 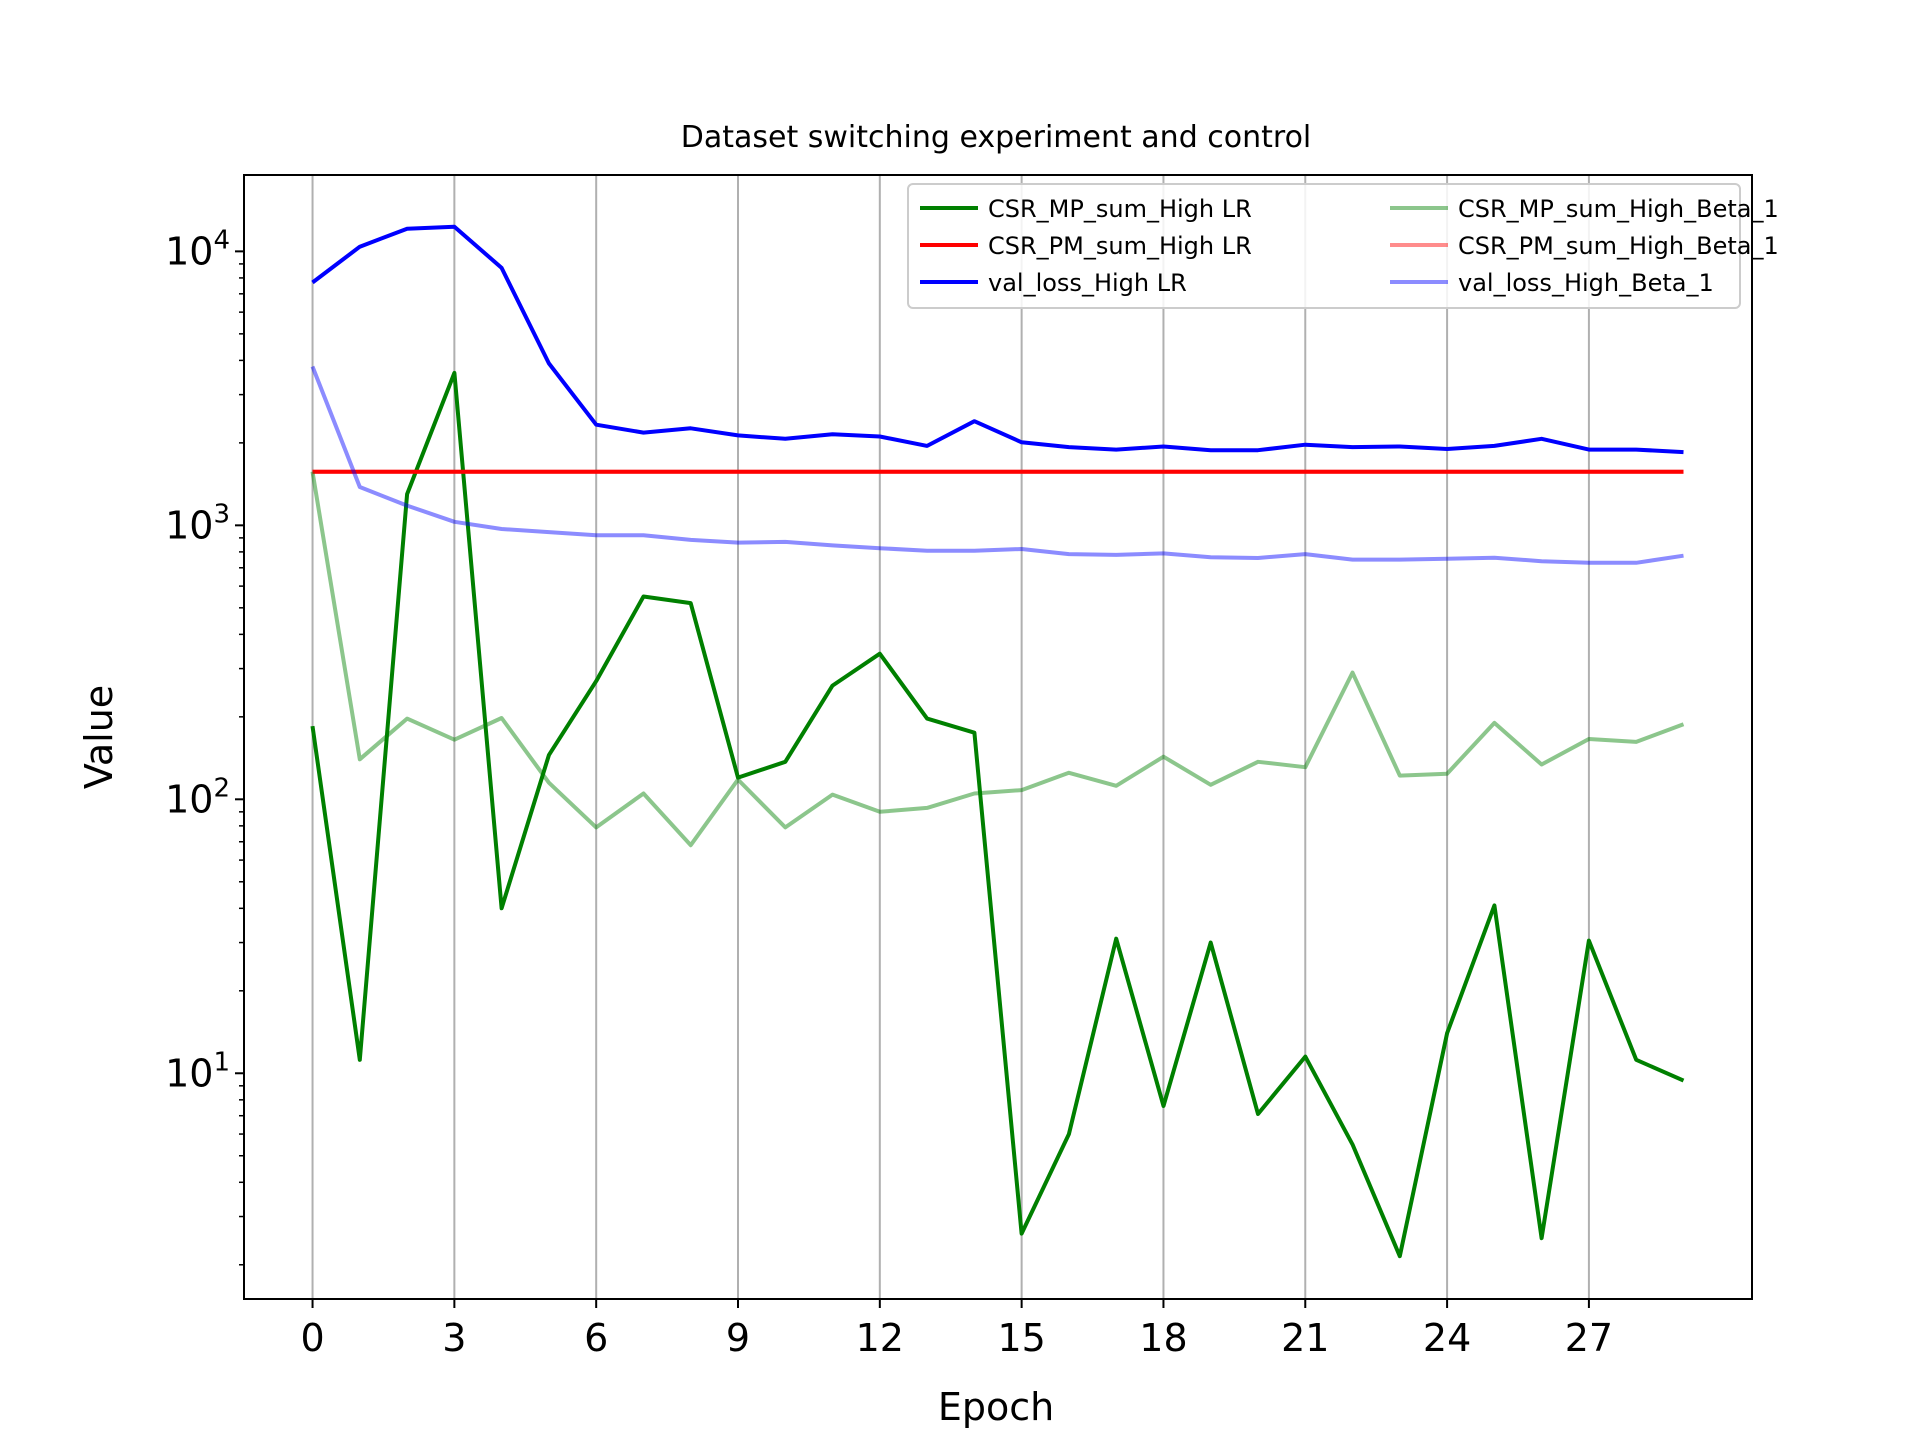 What do you see at coordinates (1586, 283) in the screenshot?
I see `legend-label: val_loss_High_Beta_1` at bounding box center [1586, 283].